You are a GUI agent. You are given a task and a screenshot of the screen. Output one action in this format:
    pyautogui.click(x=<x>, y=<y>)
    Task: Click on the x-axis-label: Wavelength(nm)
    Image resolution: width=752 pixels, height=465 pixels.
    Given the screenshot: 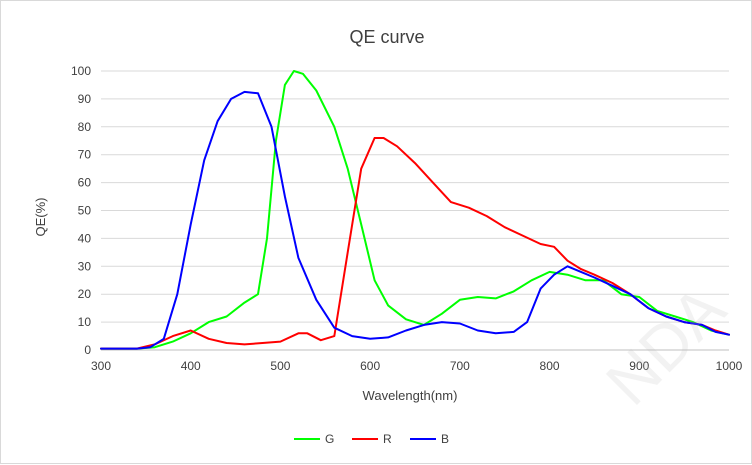 What is the action you would take?
    pyautogui.click(x=410, y=395)
    